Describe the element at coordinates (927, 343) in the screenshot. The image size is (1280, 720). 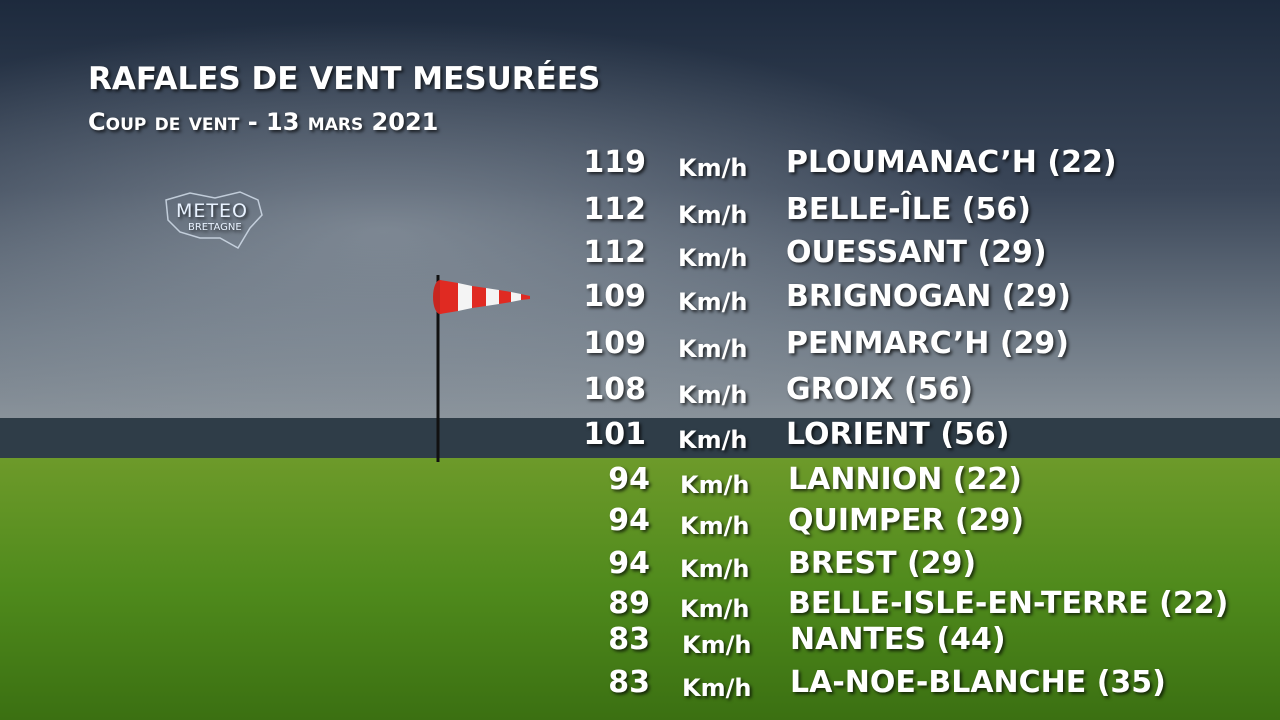
I see `station: PENMARC’H (29)` at that location.